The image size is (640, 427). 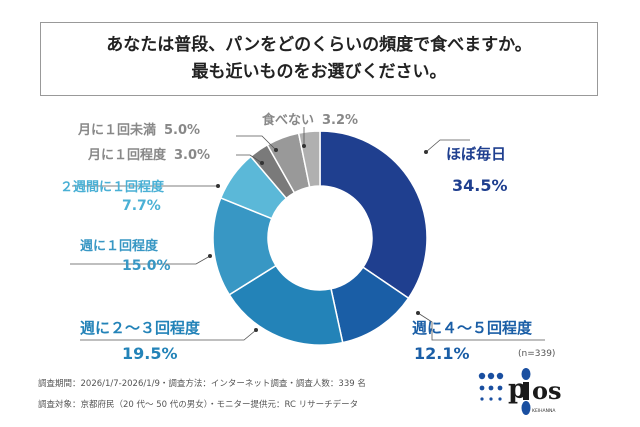 I want to click on category-name: 月に１回未満, so click(x=117, y=130).